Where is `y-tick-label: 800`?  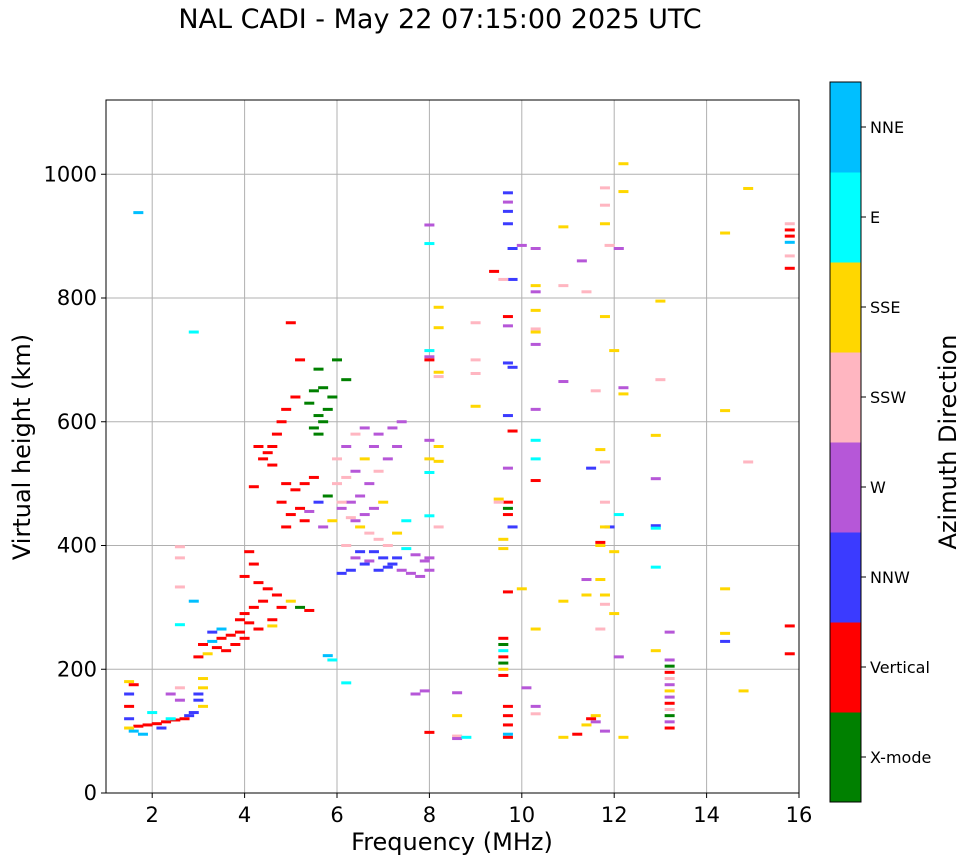
y-tick-label: 800 is located at coordinates (77, 298).